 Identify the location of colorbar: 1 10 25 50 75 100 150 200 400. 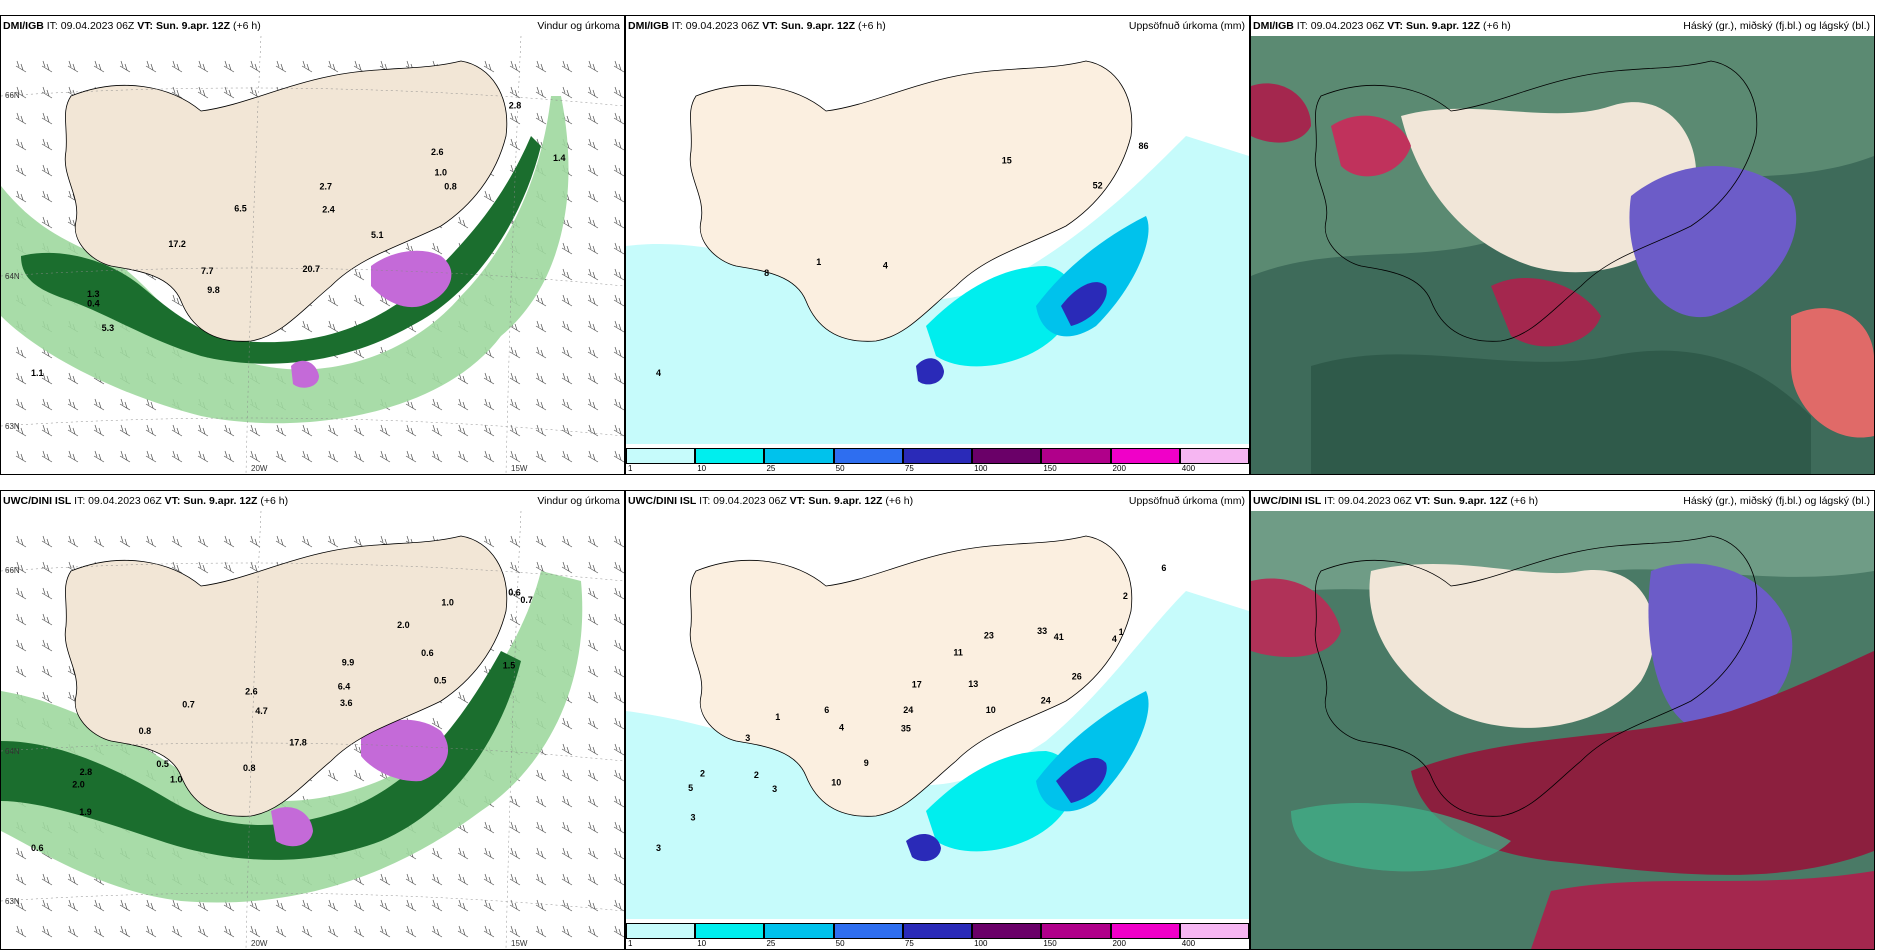
(937, 935).